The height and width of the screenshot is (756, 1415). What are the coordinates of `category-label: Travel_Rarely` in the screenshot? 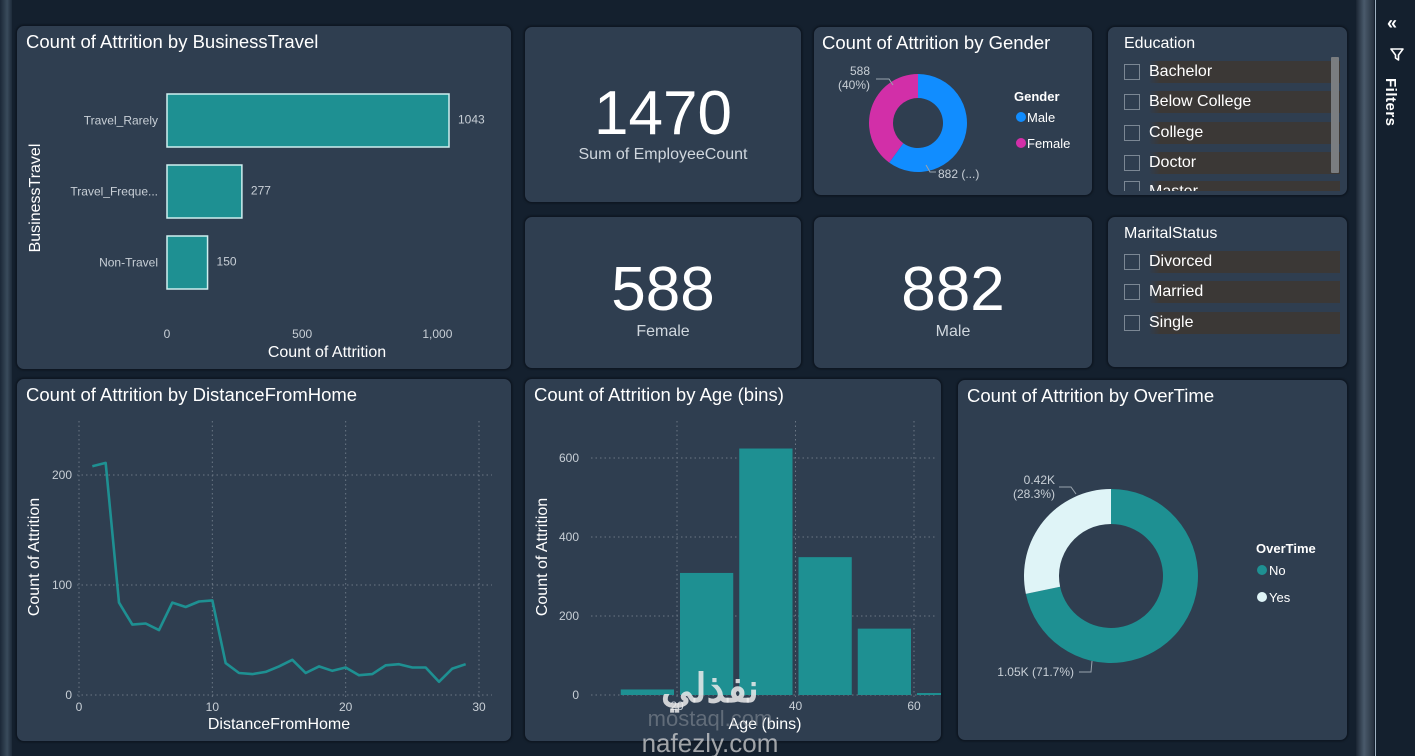 It's located at (121, 121).